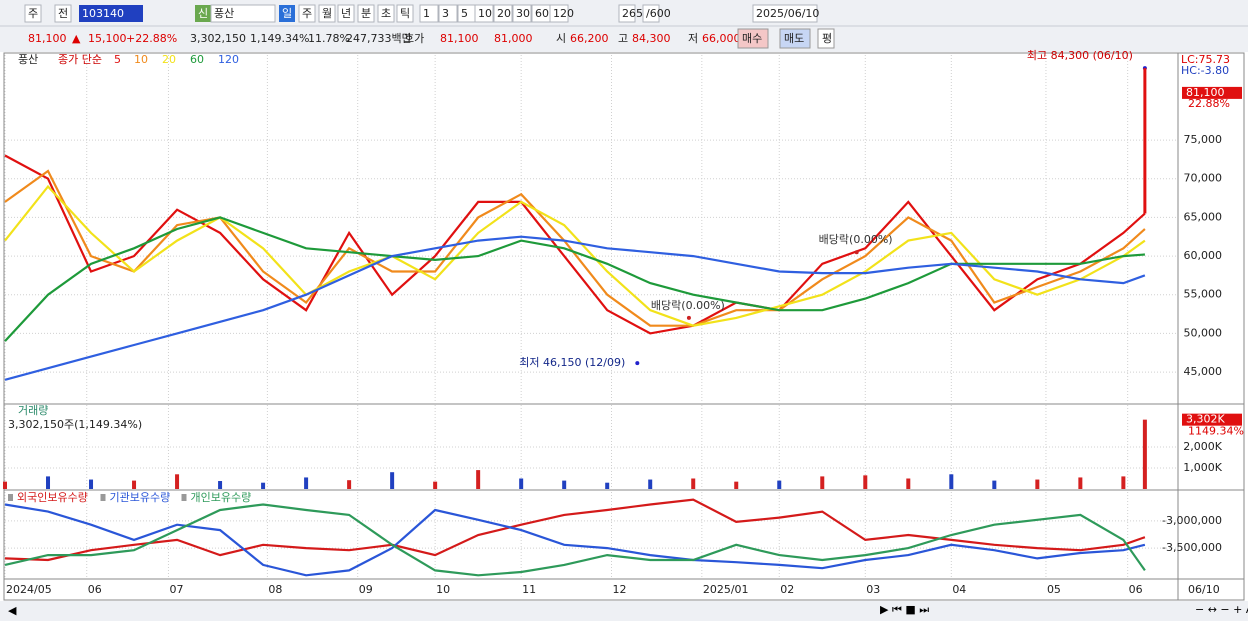 This screenshot has height=625, width=1248. Describe the element at coordinates (464, 13) in the screenshot. I see `toolbar-item: 5` at that location.